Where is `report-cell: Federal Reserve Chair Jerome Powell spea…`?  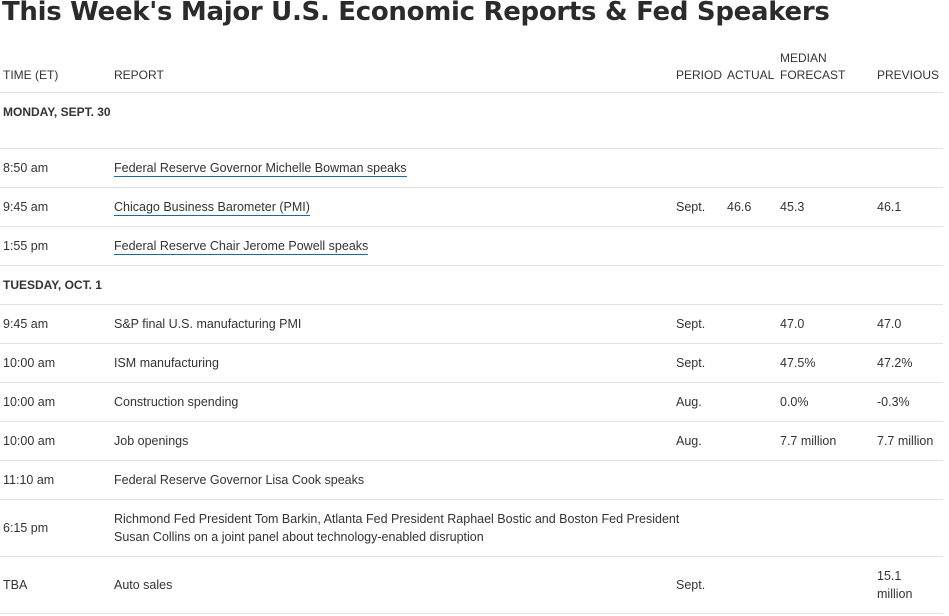 report-cell: Federal Reserve Chair Jerome Powell spea… is located at coordinates (392, 246).